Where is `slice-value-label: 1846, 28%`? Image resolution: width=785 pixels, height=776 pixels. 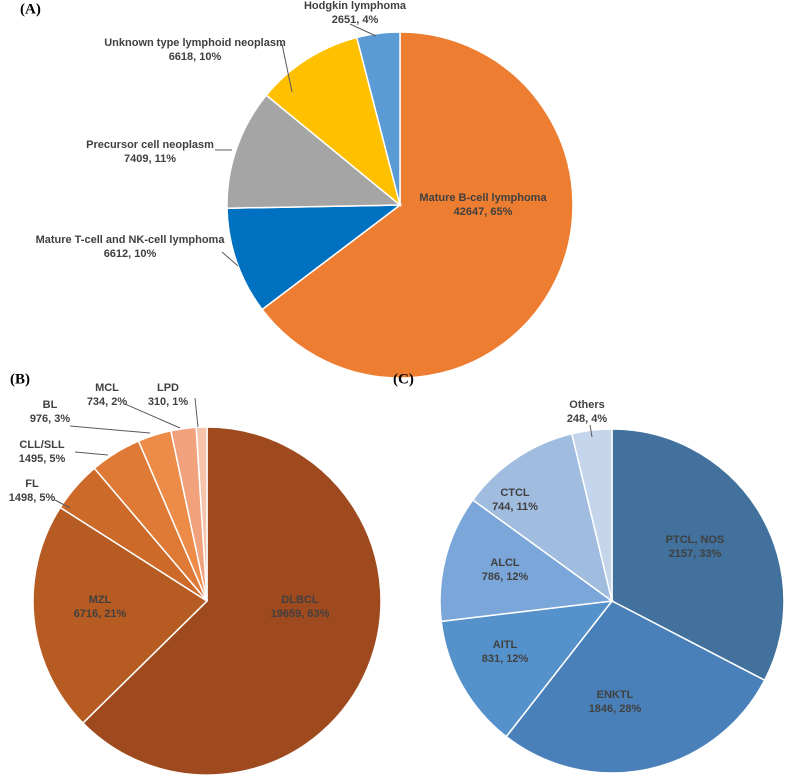
slice-value-label: 1846, 28% is located at coordinates (615, 709).